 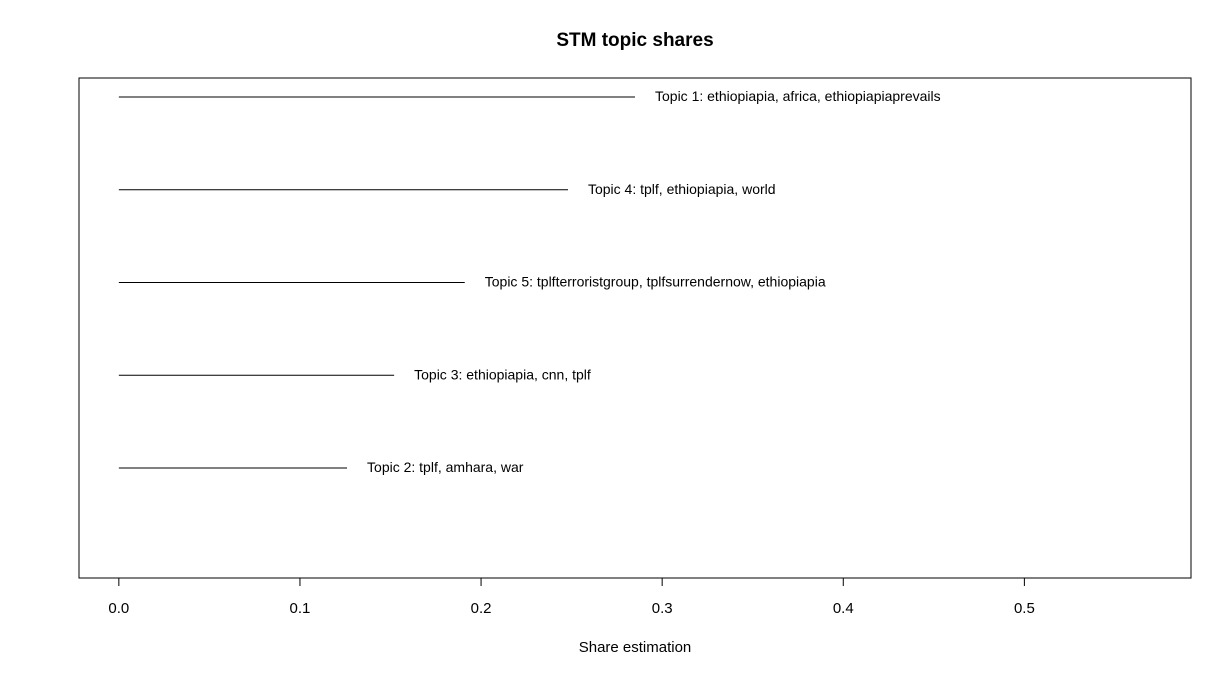 What do you see at coordinates (634, 40) in the screenshot?
I see `chart-title: STM topic shares` at bounding box center [634, 40].